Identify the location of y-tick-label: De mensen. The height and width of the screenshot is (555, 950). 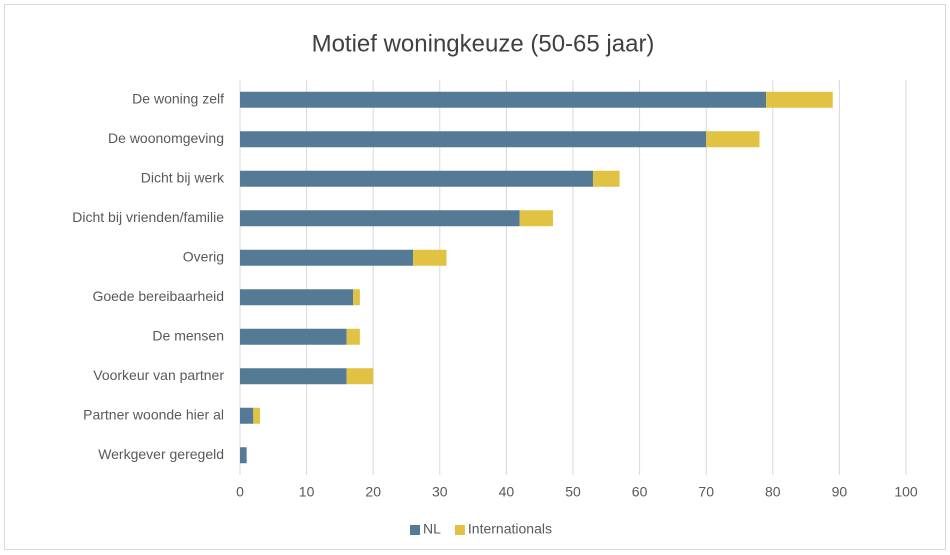
(188, 335).